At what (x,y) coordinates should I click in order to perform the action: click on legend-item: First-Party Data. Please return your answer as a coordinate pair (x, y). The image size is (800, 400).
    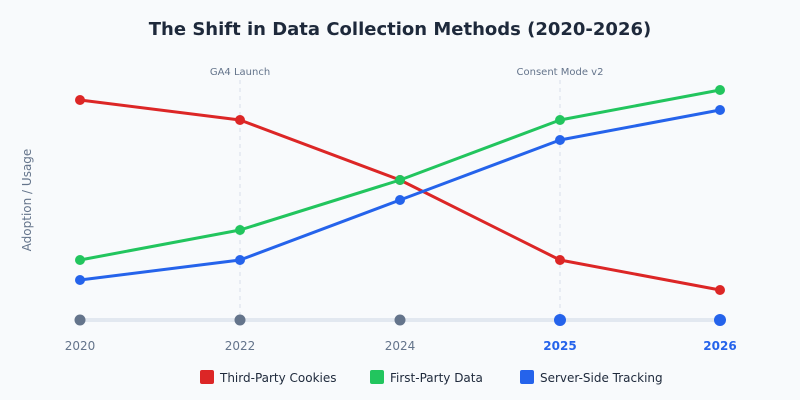
    Looking at the image, I should click on (426, 377).